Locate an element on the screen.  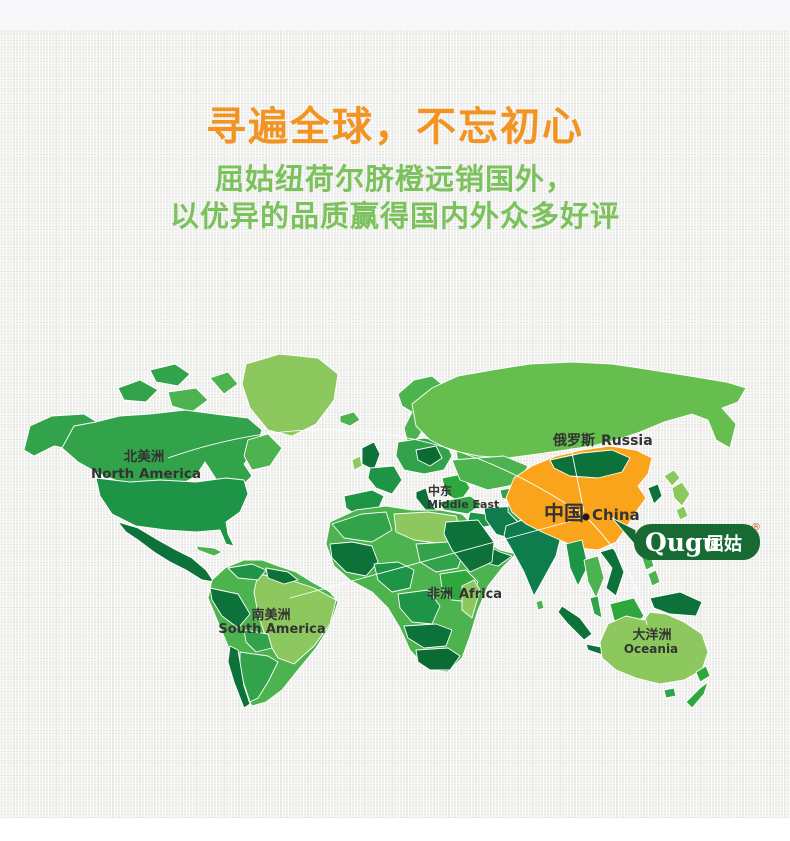
region-mongolia is located at coordinates (590, 464).